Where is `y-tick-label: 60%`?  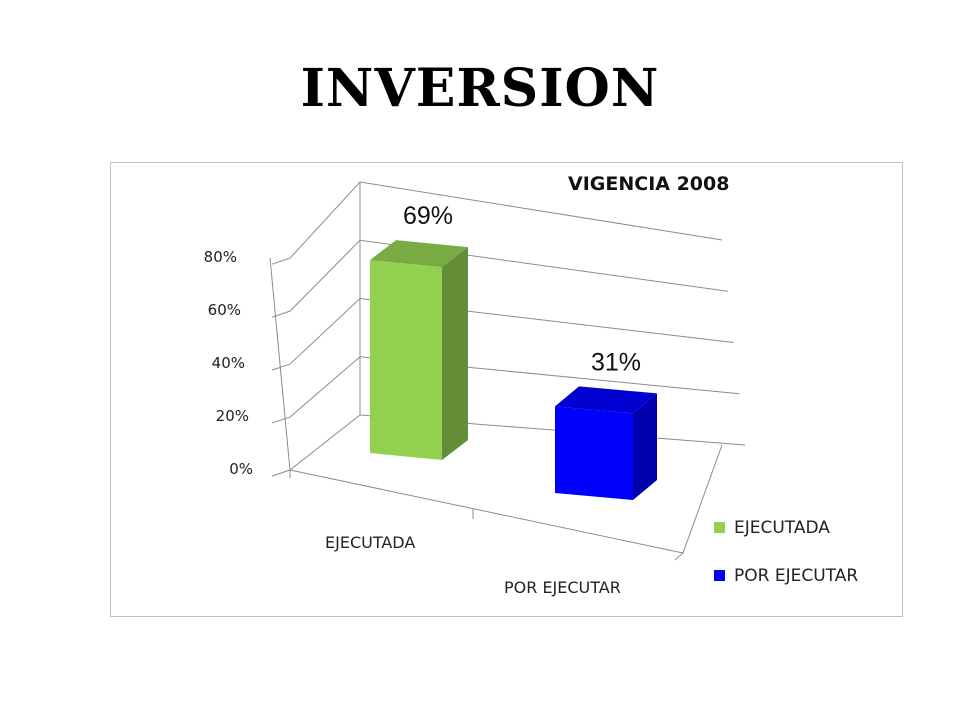 y-tick-label: 60% is located at coordinates (224, 310).